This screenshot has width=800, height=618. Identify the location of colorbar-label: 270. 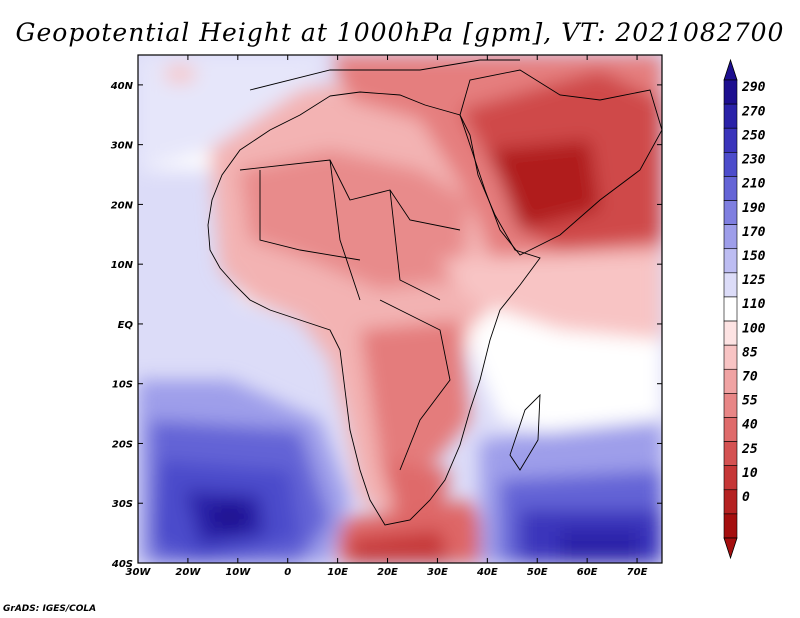
(753, 111).